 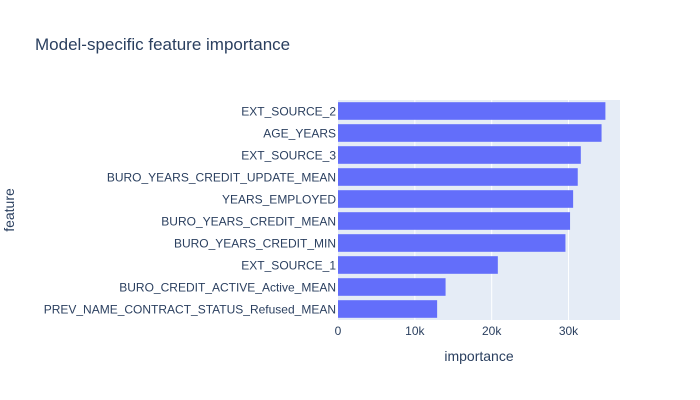 I want to click on y-tick-label: BURO_YEARS_CREDIT_MEAN, so click(x=248, y=222).